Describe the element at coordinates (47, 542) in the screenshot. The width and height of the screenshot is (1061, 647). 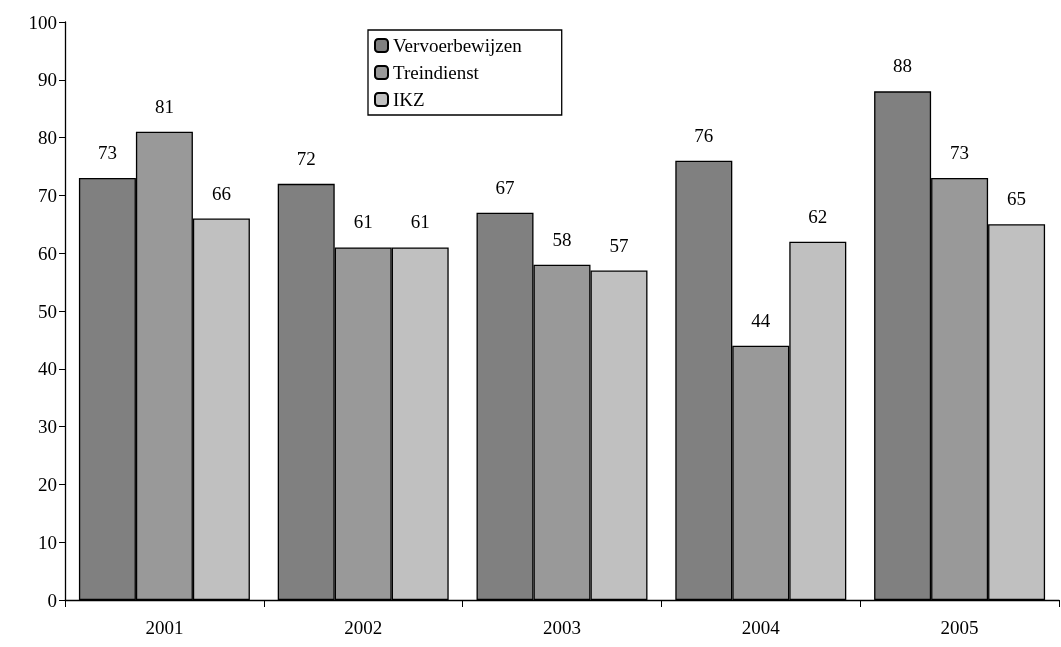
I see `y-tick-label: 10` at that location.